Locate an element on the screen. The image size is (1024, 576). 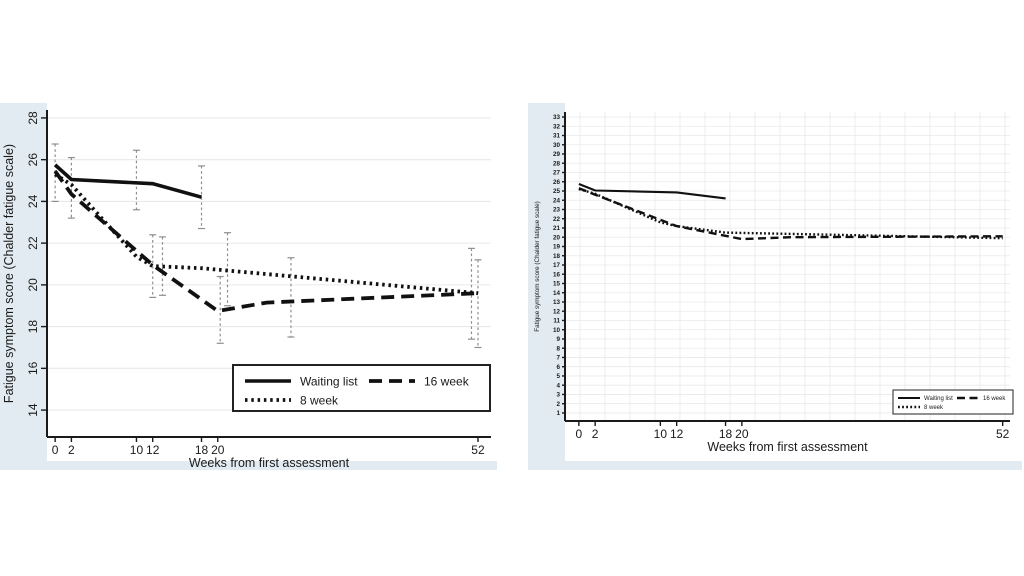
y-tick-label: 1 is located at coordinates (558, 413).